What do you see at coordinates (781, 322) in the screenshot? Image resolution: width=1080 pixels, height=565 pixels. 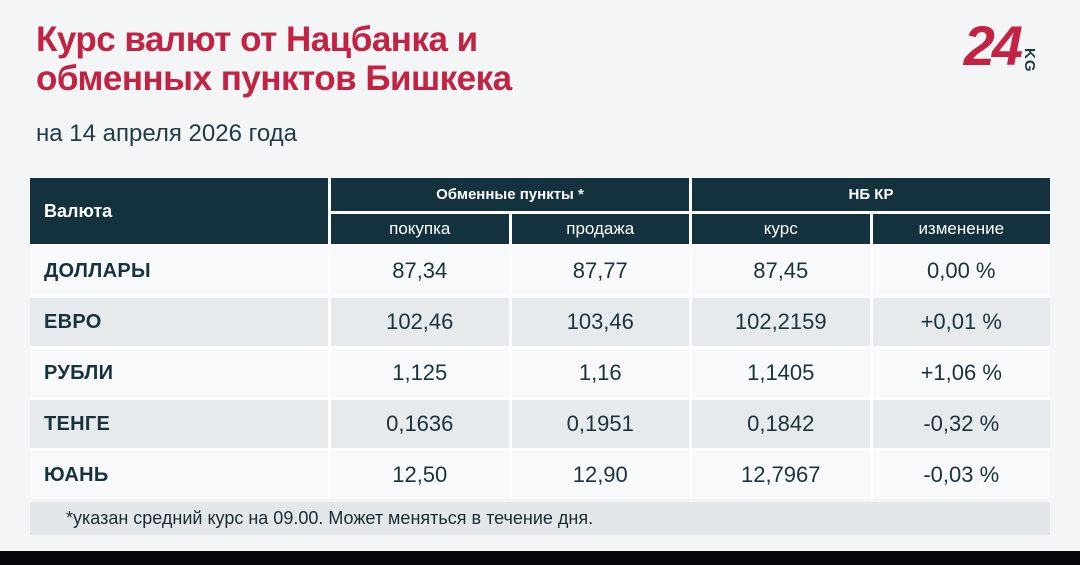 I see `row-euro-rate: 102,2159` at bounding box center [781, 322].